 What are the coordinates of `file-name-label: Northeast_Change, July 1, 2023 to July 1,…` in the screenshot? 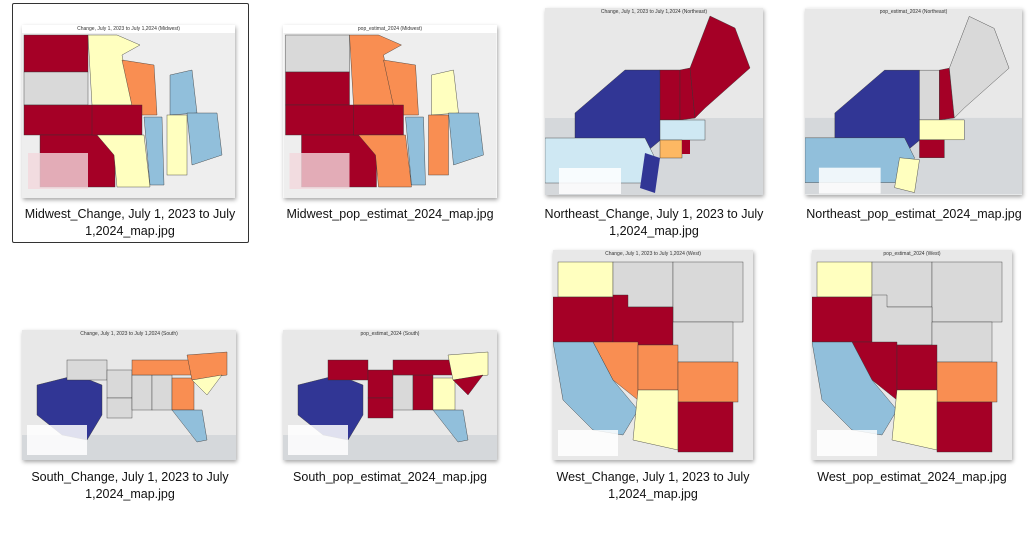 It's located at (654, 223).